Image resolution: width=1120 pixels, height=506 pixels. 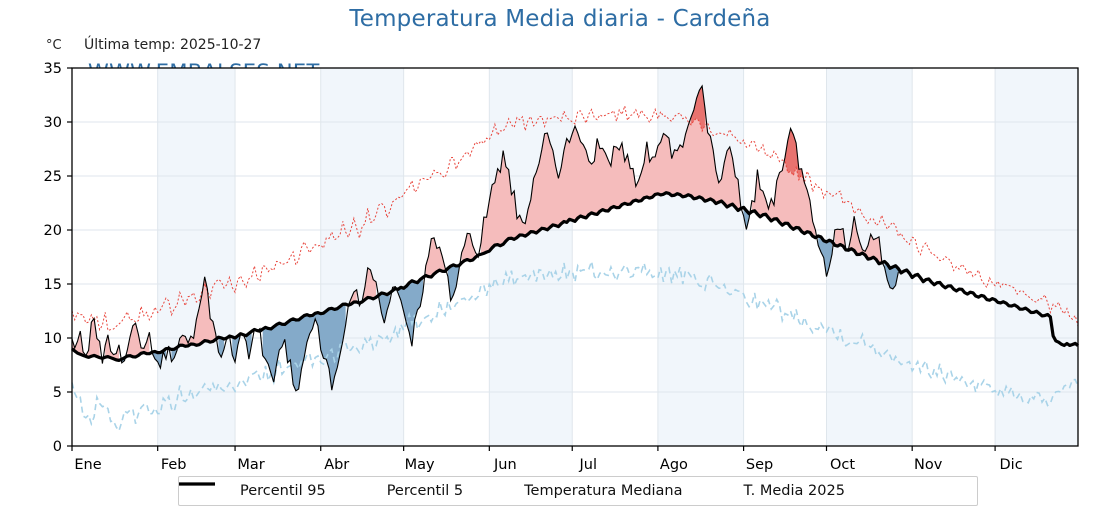 I want to click on x-tick-label: Oct, so click(x=842, y=465).